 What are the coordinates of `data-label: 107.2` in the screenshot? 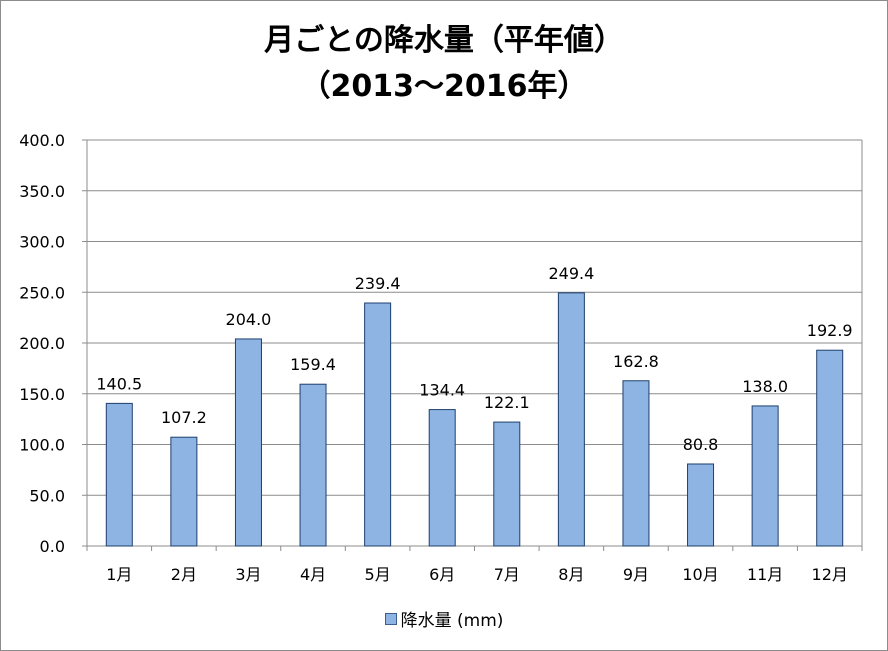 It's located at (184, 417).